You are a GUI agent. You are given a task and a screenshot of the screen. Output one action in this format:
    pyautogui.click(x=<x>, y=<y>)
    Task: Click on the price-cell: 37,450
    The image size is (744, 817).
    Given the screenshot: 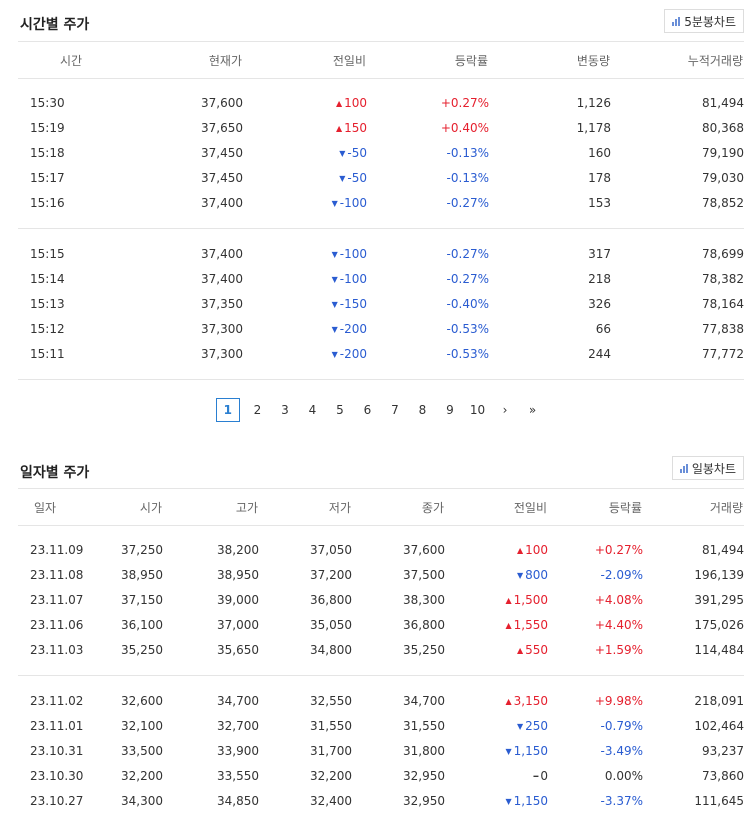 What is the action you would take?
    pyautogui.click(x=222, y=177)
    